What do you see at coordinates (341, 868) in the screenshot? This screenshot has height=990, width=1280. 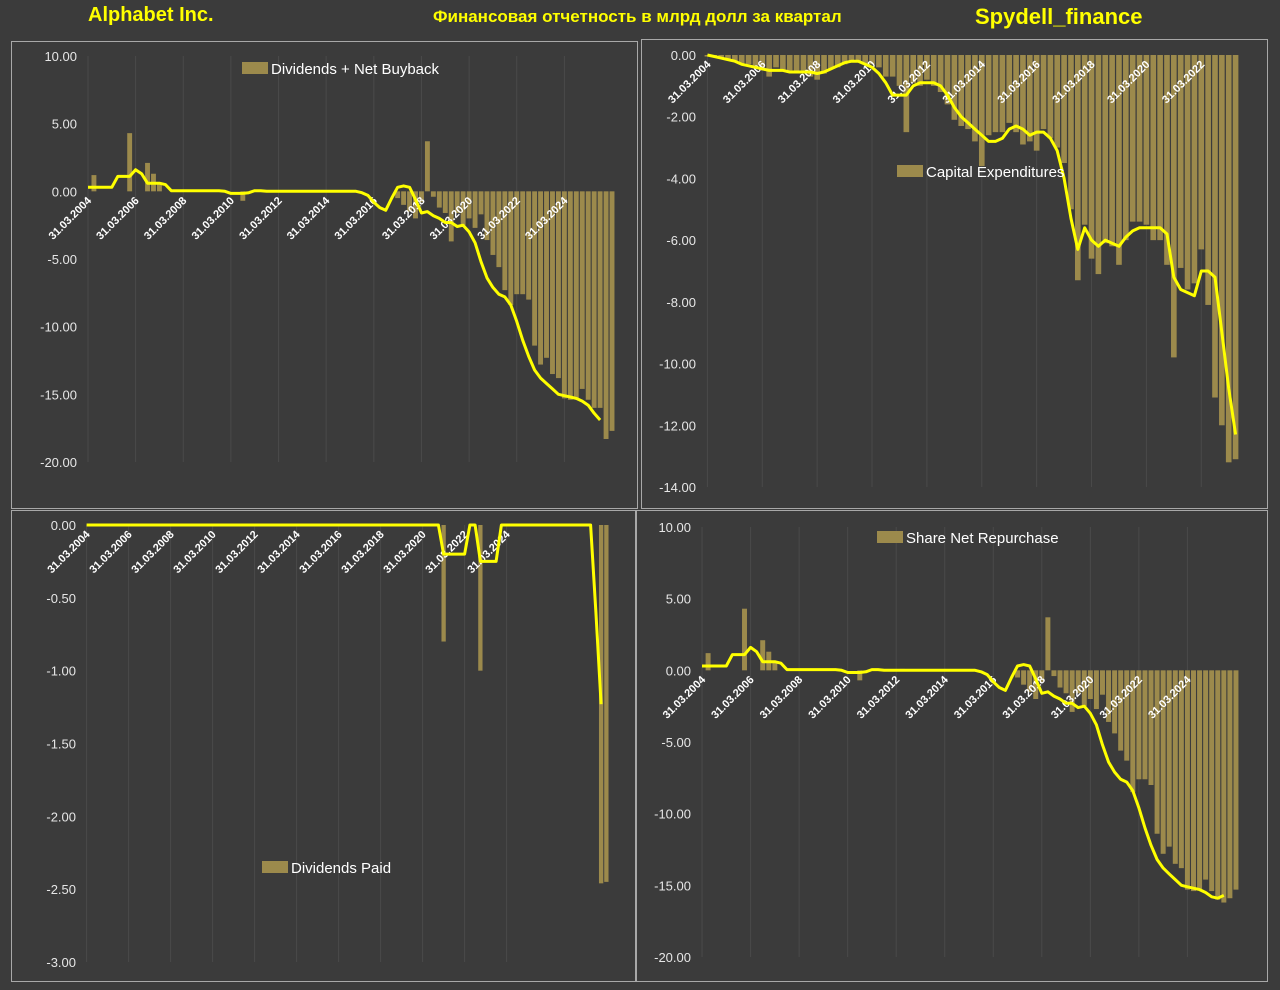 I see `legend-label: Dividends Paid` at bounding box center [341, 868].